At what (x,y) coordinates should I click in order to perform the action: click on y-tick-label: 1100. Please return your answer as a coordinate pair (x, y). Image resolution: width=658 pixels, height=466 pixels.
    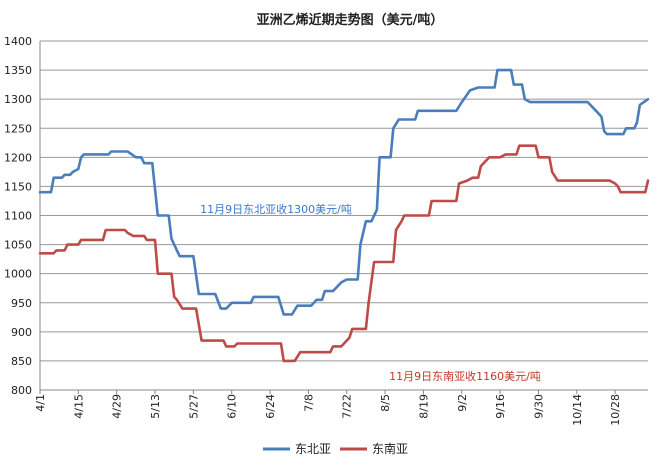
    Looking at the image, I should click on (18, 216).